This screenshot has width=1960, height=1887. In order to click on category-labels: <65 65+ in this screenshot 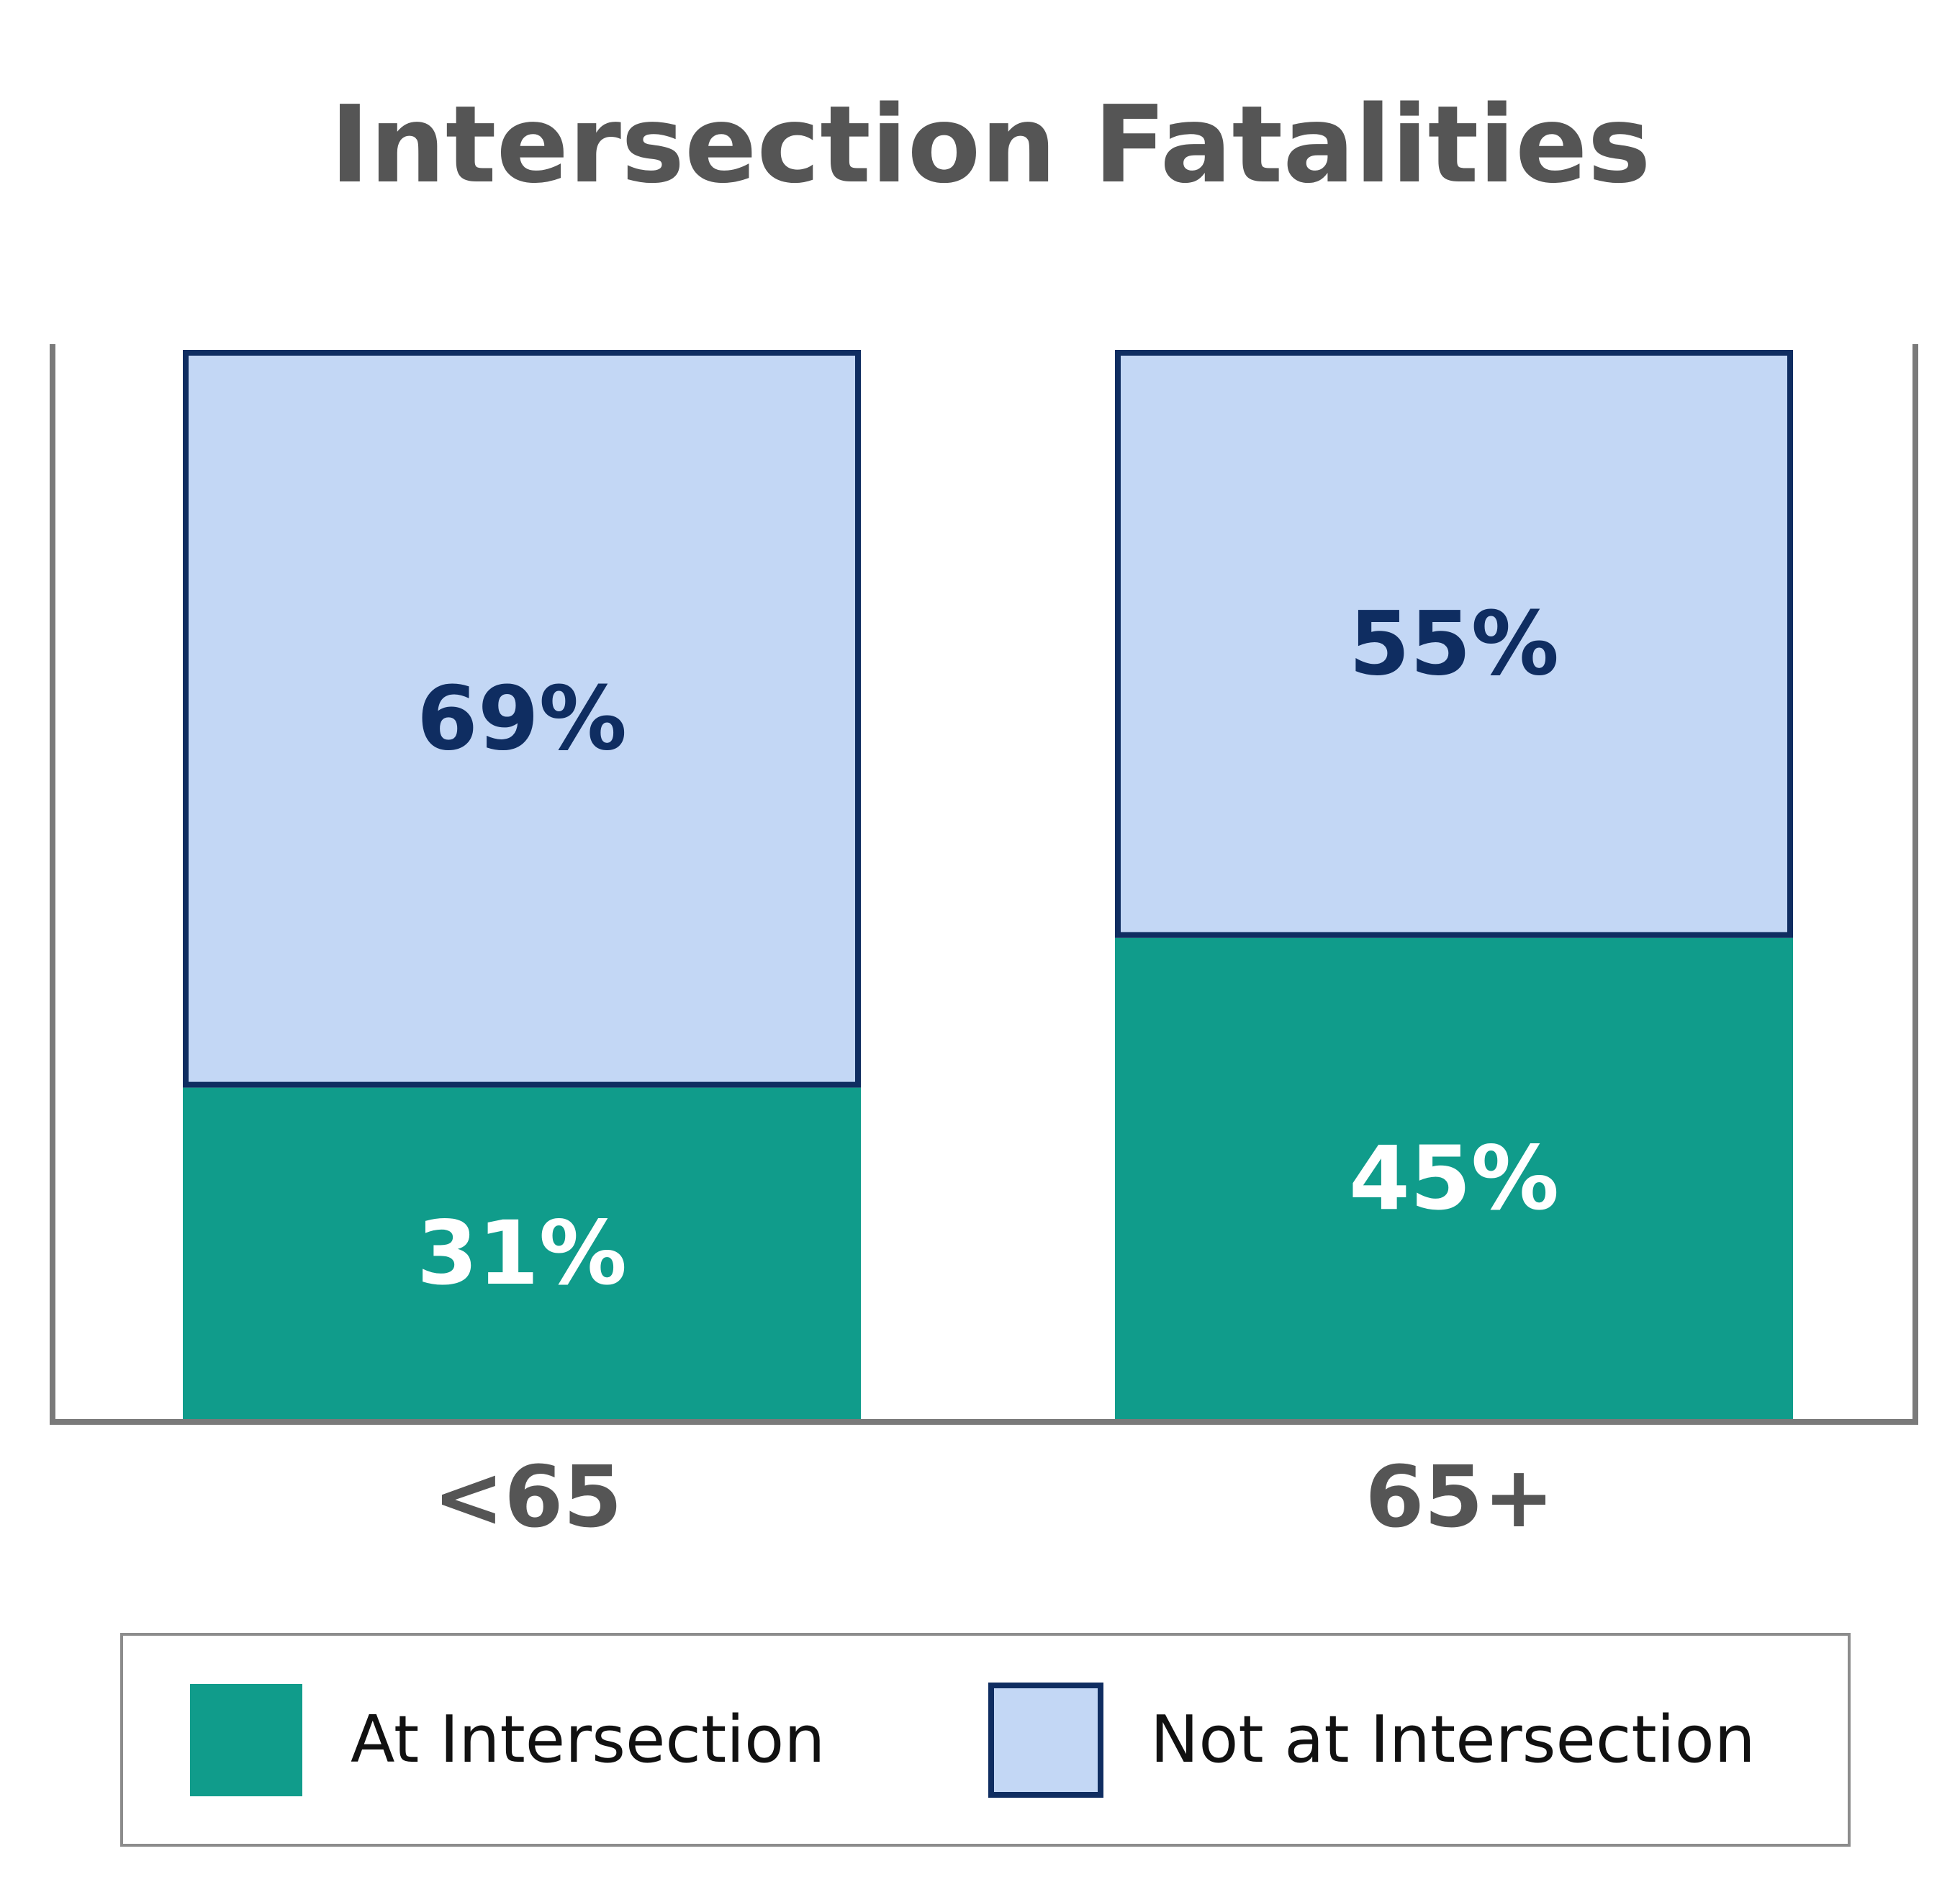, I will do `click(993, 1496)`.